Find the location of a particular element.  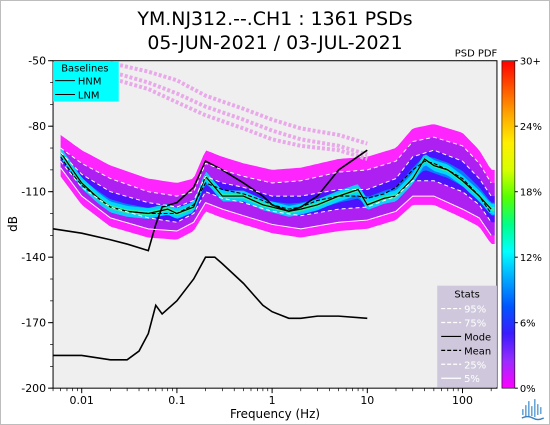

legend-label-hnm: HNM is located at coordinates (89, 82).